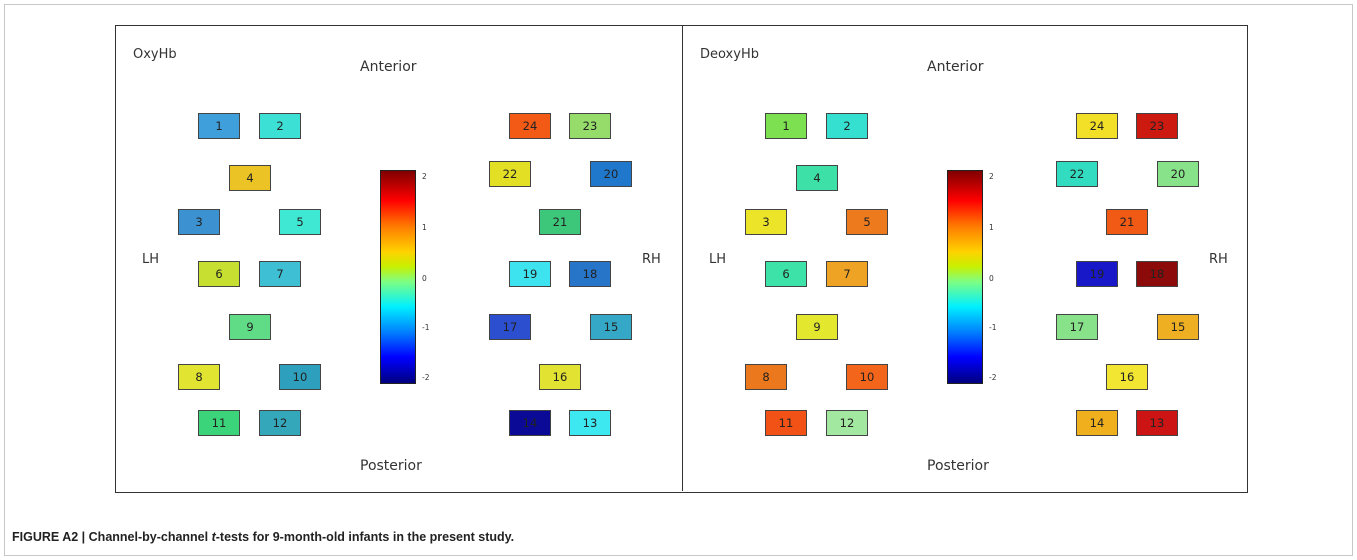 This screenshot has height=560, width=1357. I want to click on panel-title: DeoxyHb, so click(729, 54).